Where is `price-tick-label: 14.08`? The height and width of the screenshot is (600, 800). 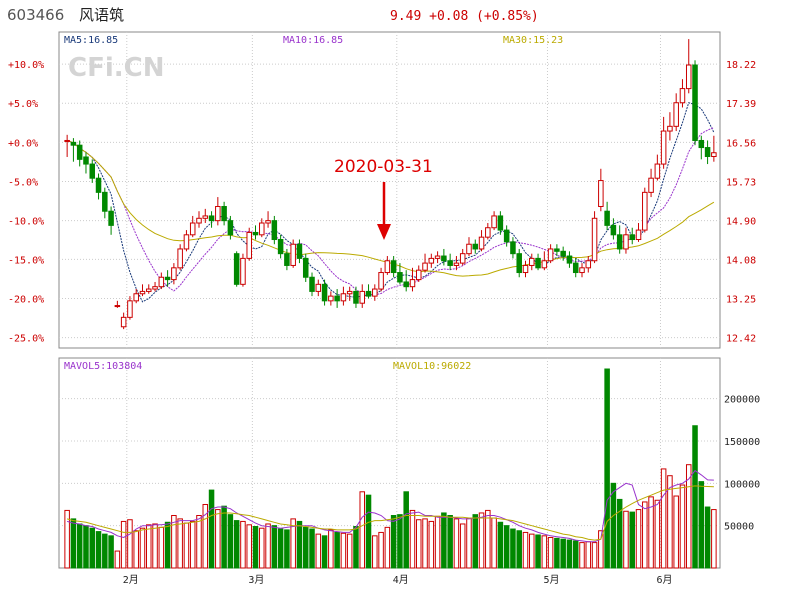
price-tick-label: 14.08 is located at coordinates (741, 260).